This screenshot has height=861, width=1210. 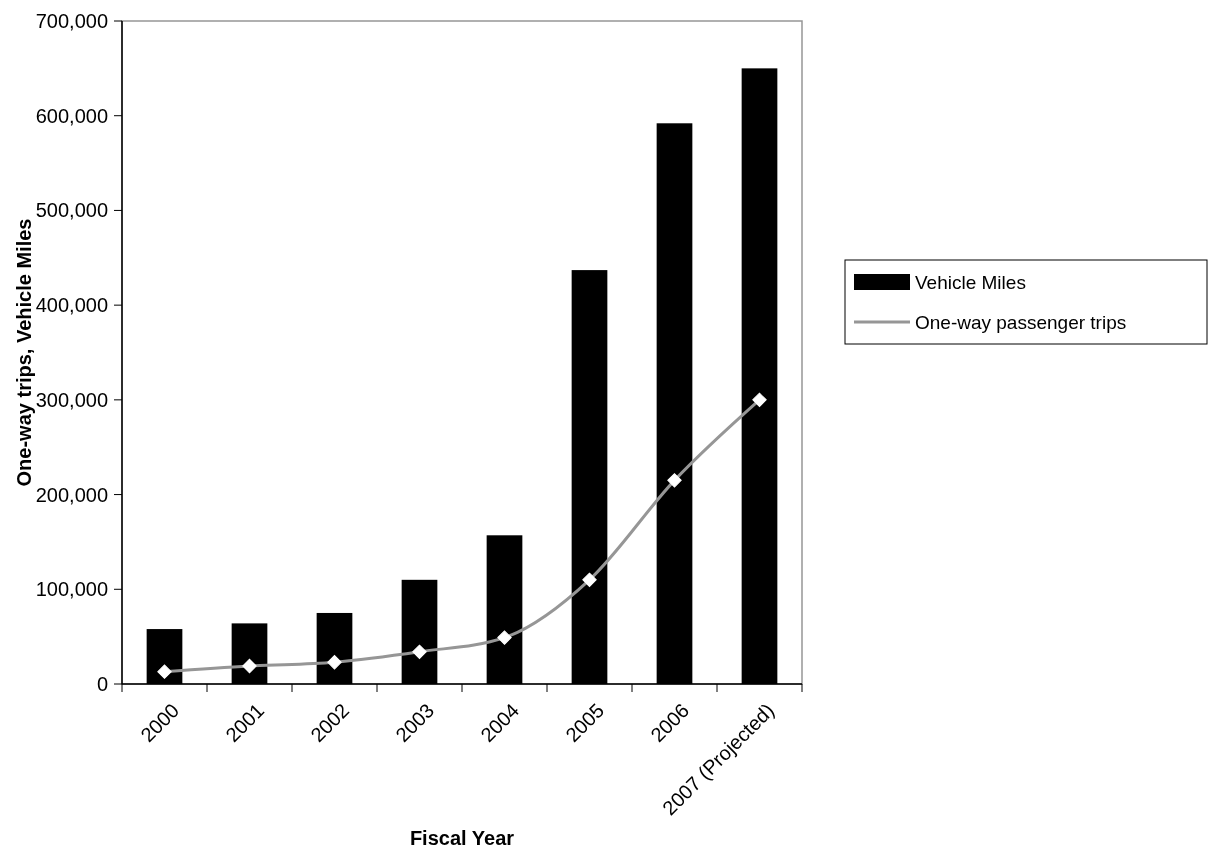 What do you see at coordinates (102, 684) in the screenshot?
I see `y-tick-label: 0` at bounding box center [102, 684].